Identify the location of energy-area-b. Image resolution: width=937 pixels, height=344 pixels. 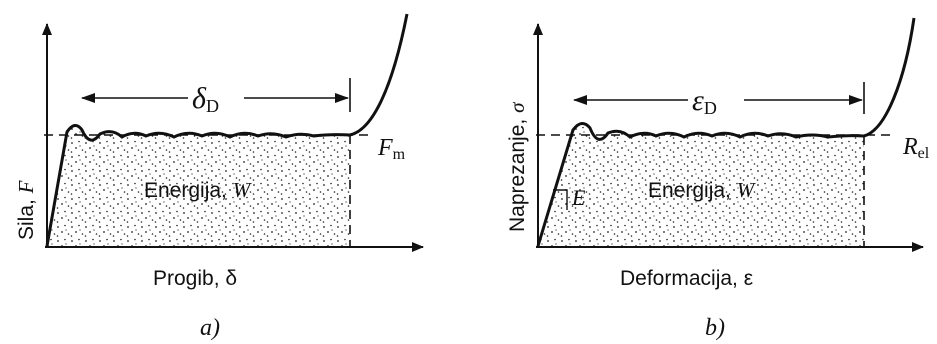
(701, 184).